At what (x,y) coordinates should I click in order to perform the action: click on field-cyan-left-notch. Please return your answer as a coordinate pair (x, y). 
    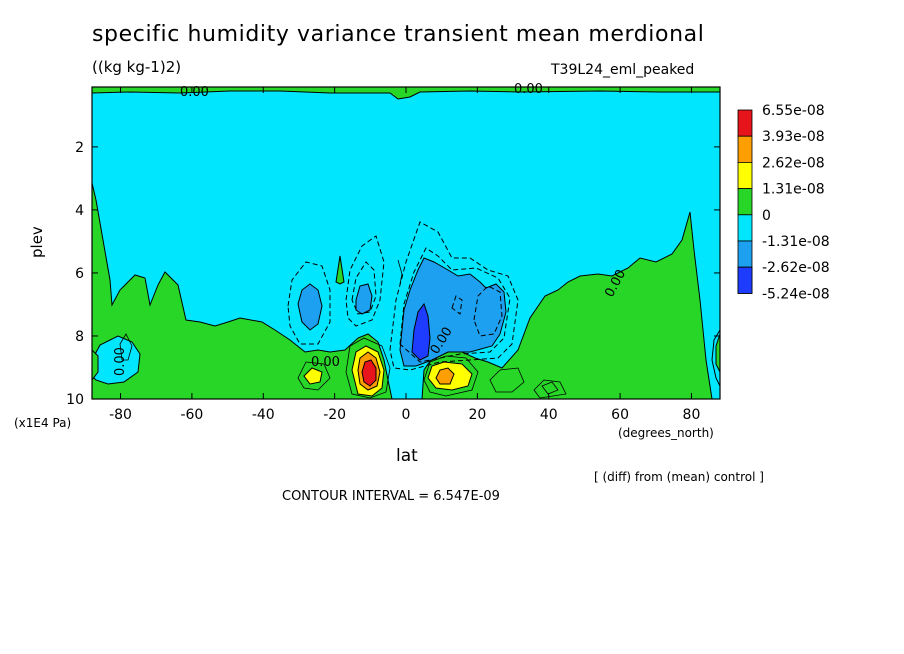
    Looking at the image, I should click on (116, 360).